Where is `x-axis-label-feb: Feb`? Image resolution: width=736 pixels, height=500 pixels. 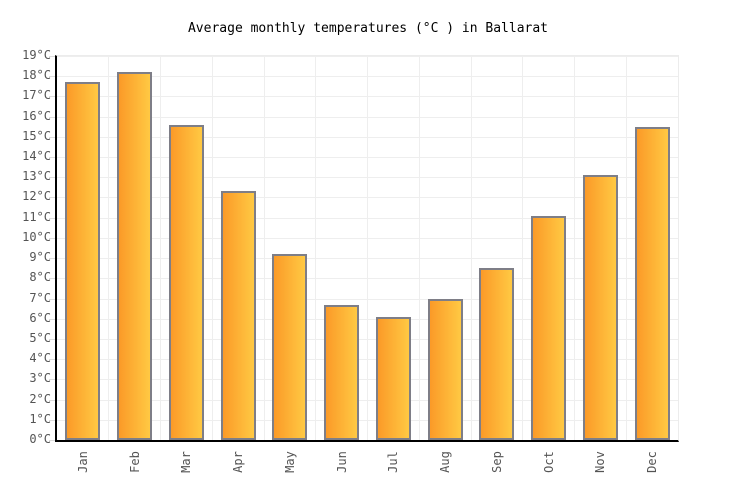 x-axis-label-feb: Feb is located at coordinates (134, 462).